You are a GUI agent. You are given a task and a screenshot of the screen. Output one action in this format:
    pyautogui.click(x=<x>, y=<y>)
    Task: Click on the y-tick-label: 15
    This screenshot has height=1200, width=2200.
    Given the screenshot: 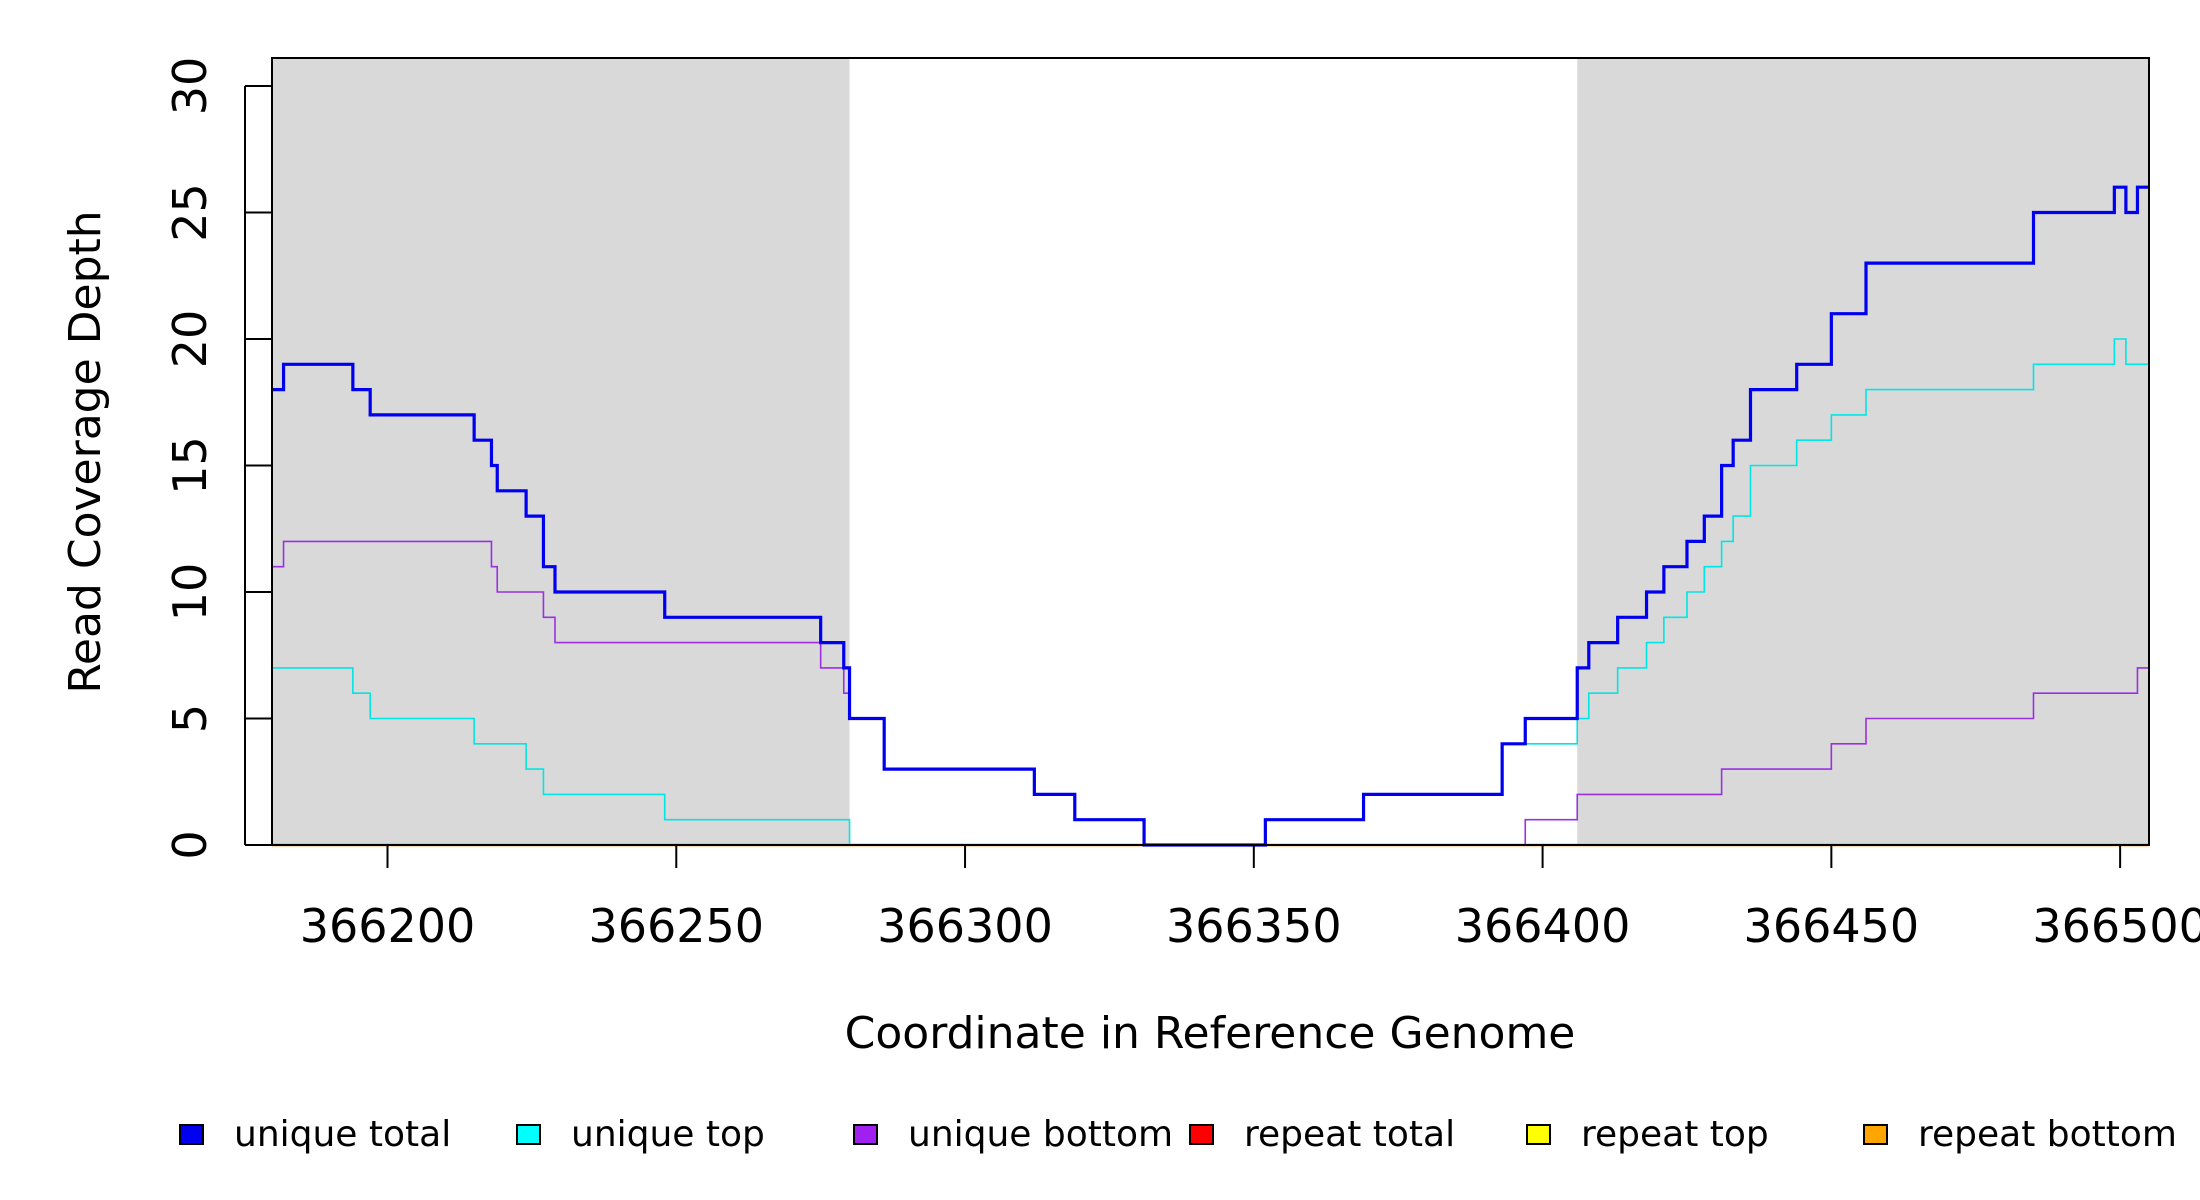 What is the action you would take?
    pyautogui.click(x=190, y=465)
    